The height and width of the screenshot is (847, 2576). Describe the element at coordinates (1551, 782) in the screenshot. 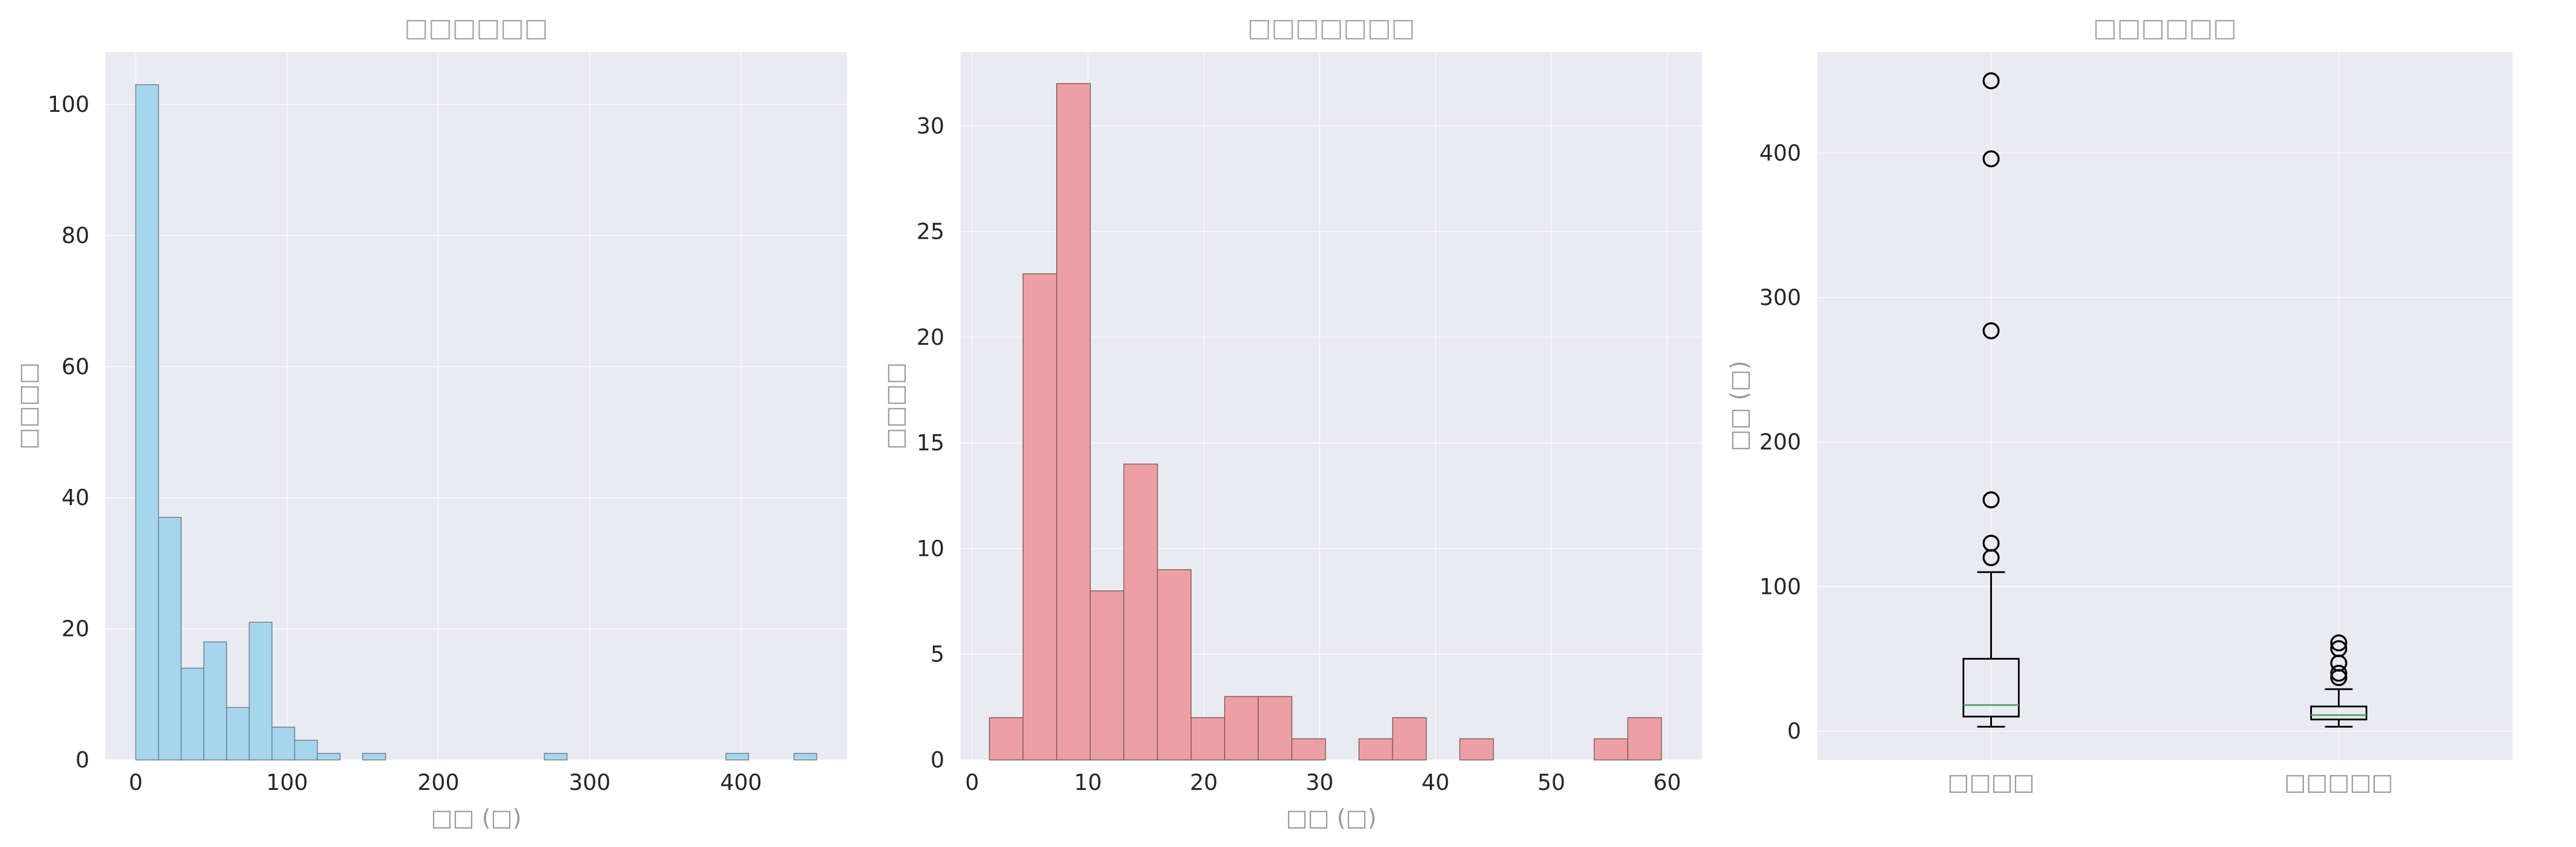

I see `x-tick-label: 50` at that location.